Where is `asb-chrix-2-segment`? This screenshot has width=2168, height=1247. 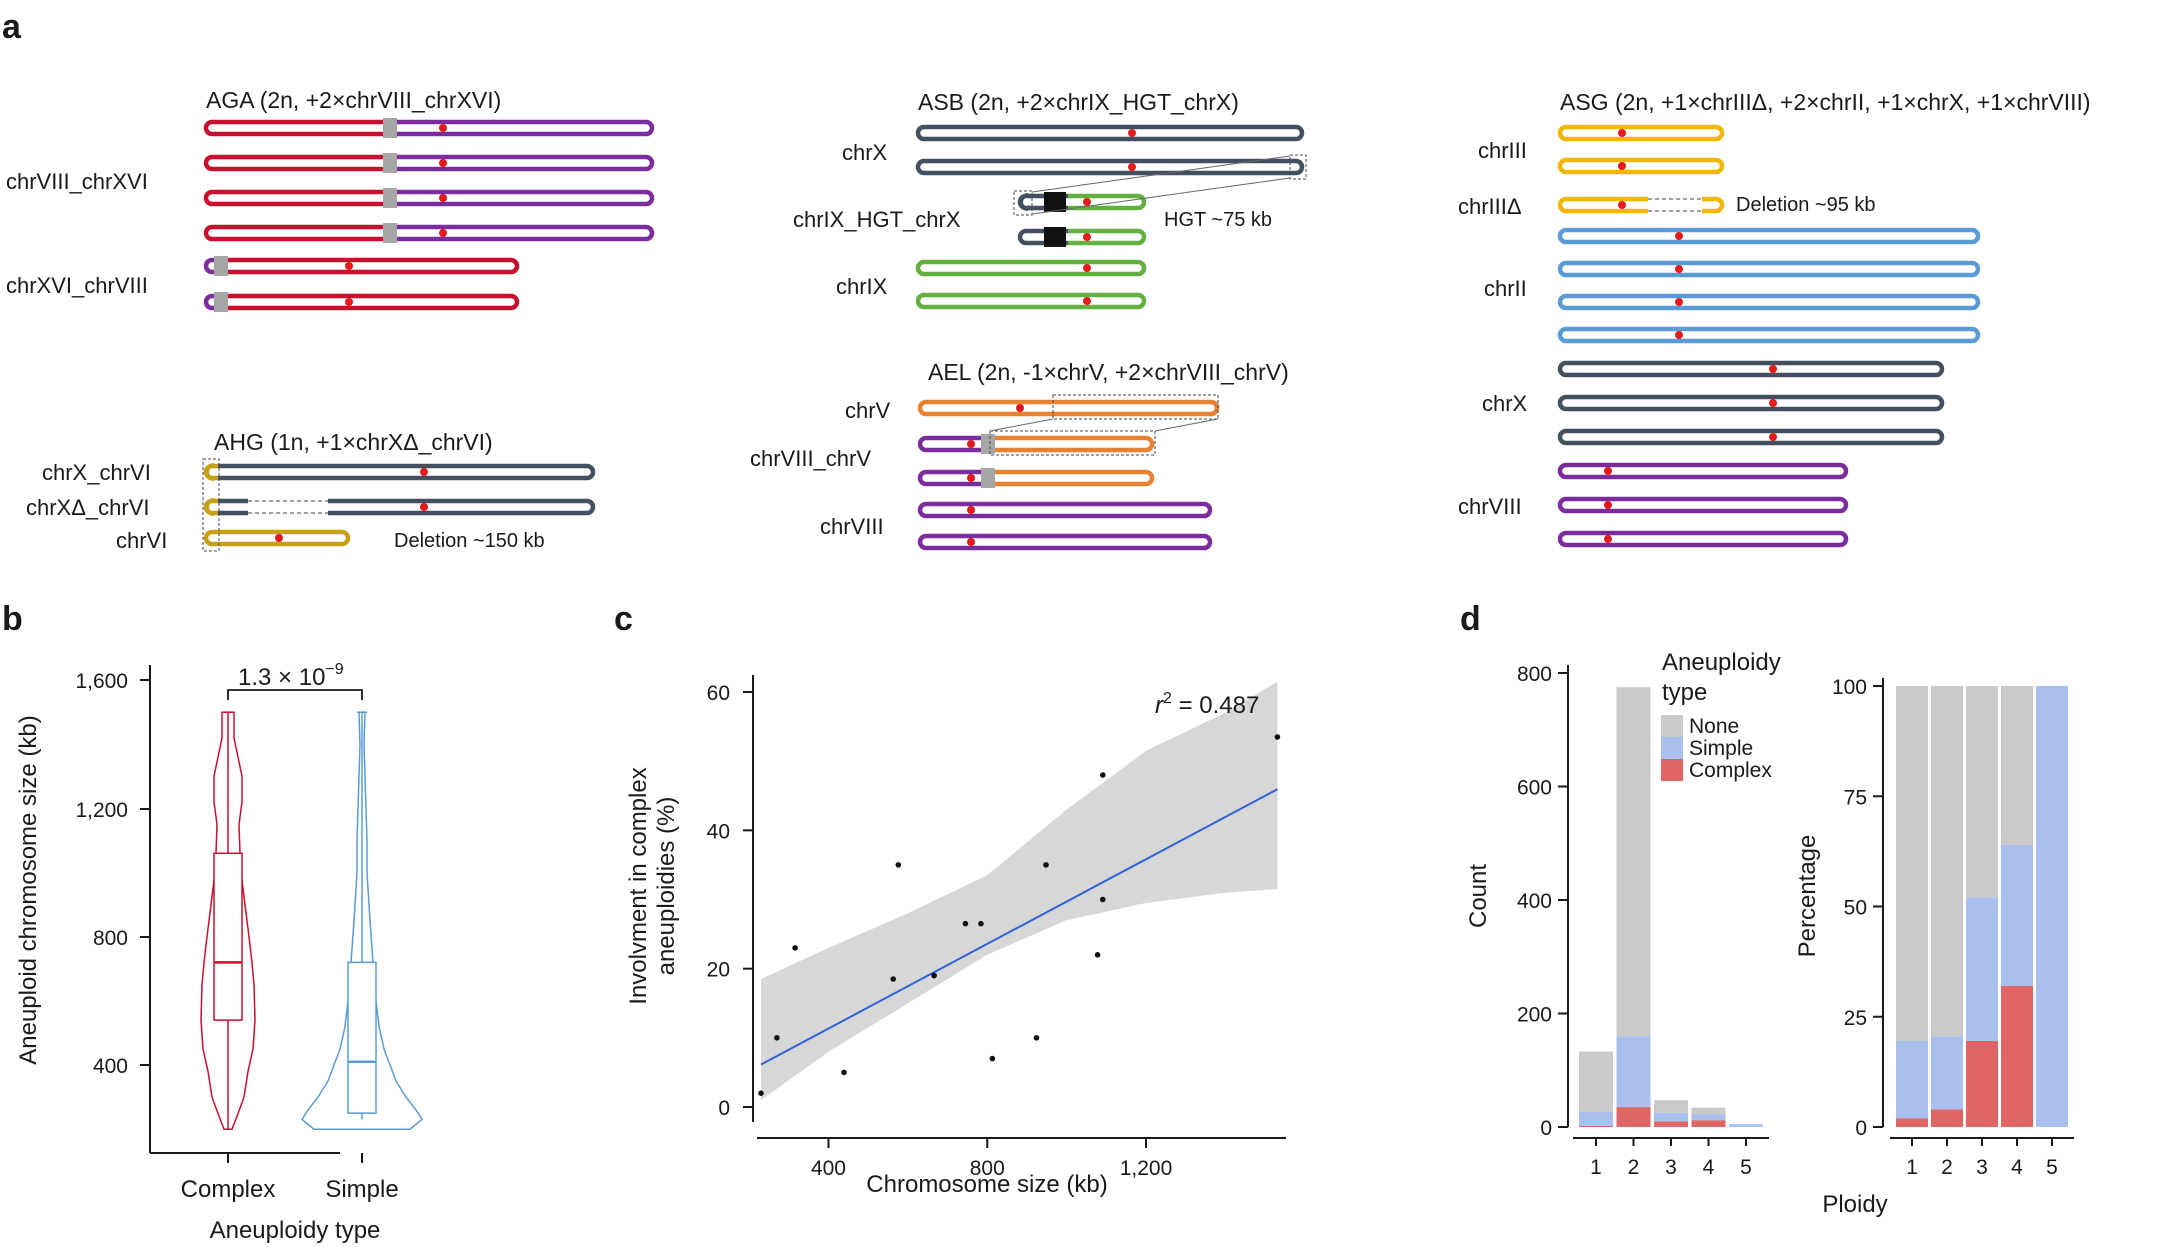
asb-chrix-2-segment is located at coordinates (1031, 301).